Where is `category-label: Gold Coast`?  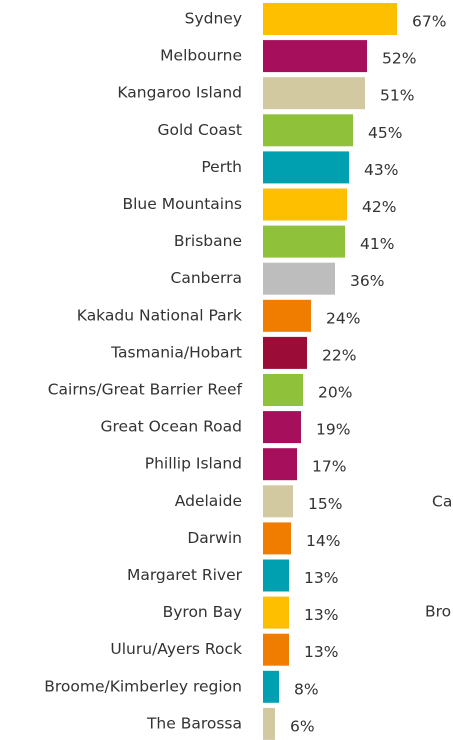
category-label: Gold Coast is located at coordinates (199, 130).